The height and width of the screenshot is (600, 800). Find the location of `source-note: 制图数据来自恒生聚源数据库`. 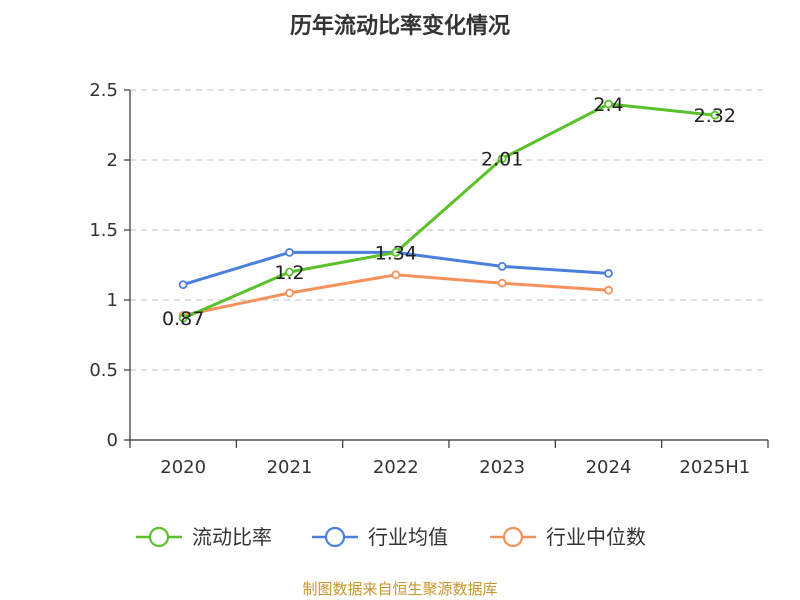

source-note: 制图数据来自恒生聚源数据库 is located at coordinates (399, 589).